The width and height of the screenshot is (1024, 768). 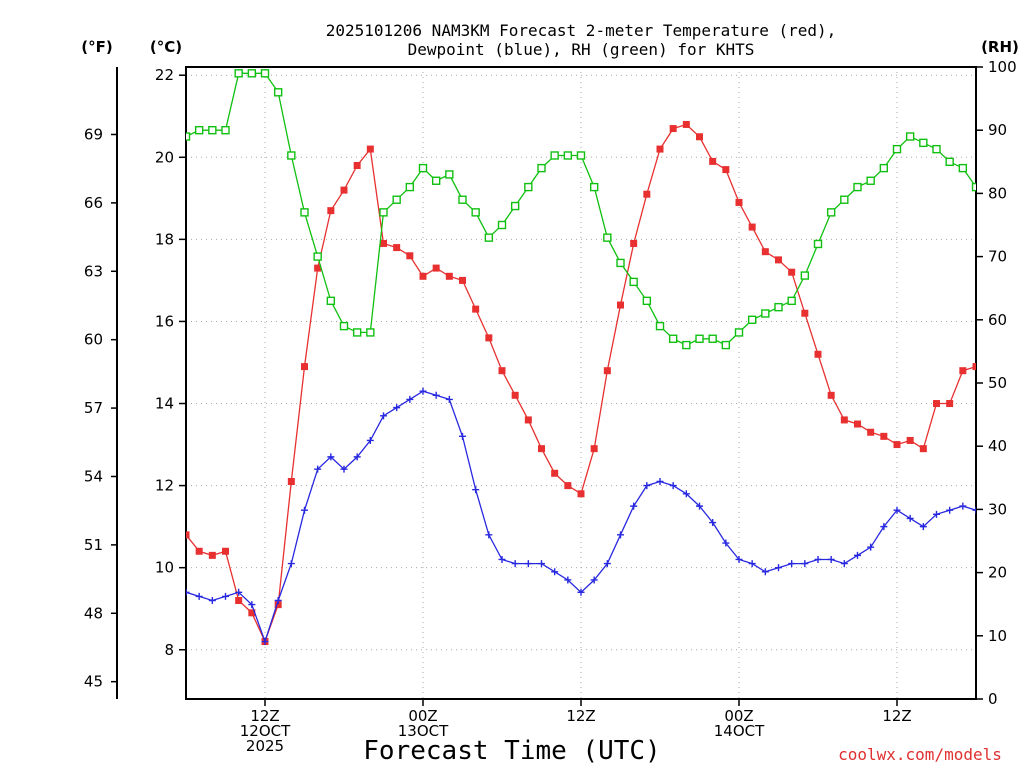 I want to click on celsius-tick-label: 18, so click(x=164, y=239).